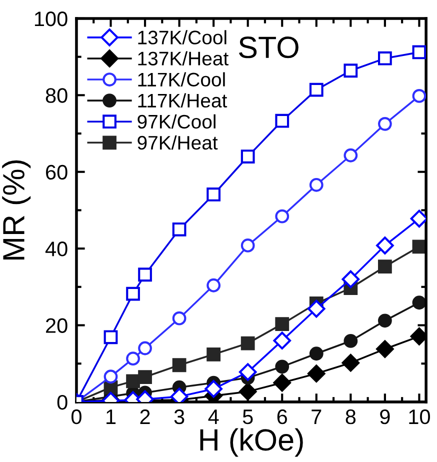  What do you see at coordinates (247, 417) in the screenshot?
I see `x-tick-label: 5` at bounding box center [247, 417].